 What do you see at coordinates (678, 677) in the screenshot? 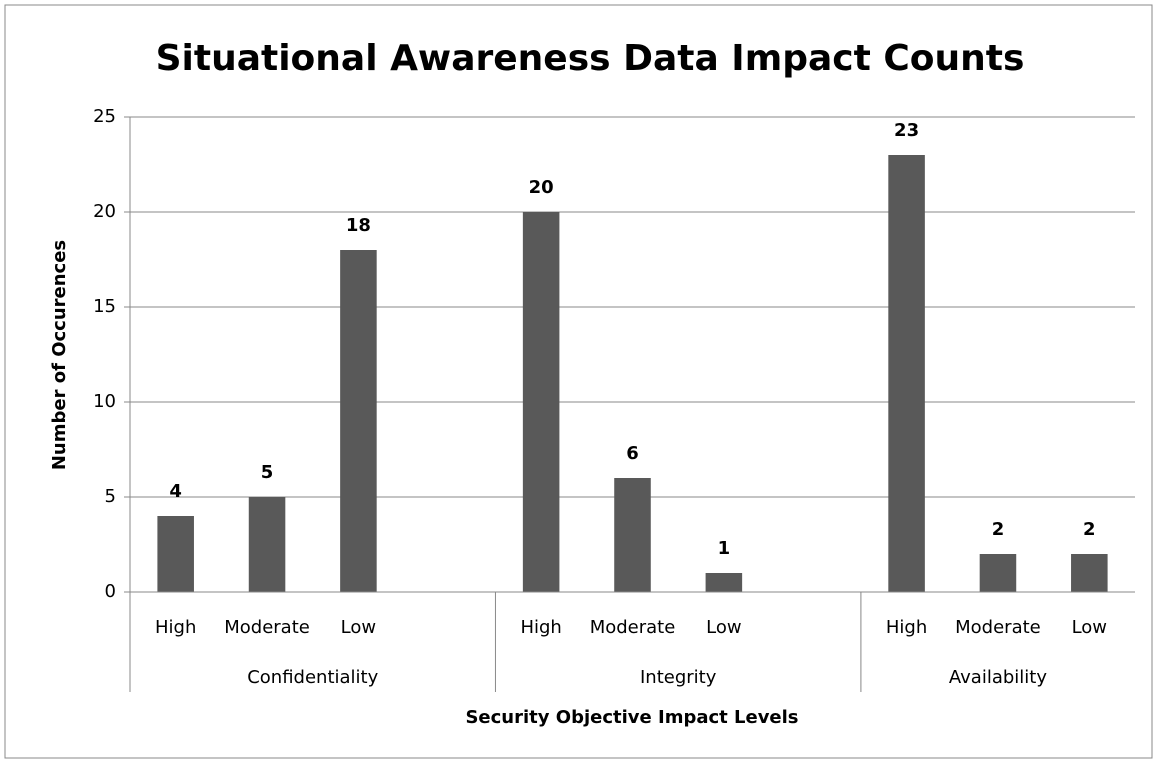
I see `group-label: Integrity` at bounding box center [678, 677].